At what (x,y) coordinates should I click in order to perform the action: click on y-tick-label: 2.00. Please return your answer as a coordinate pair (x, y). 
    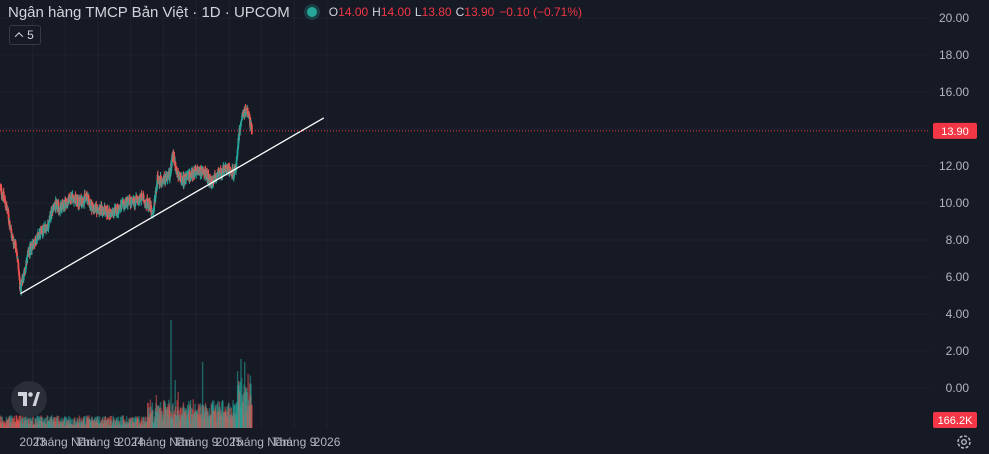
    Looking at the image, I should click on (958, 351).